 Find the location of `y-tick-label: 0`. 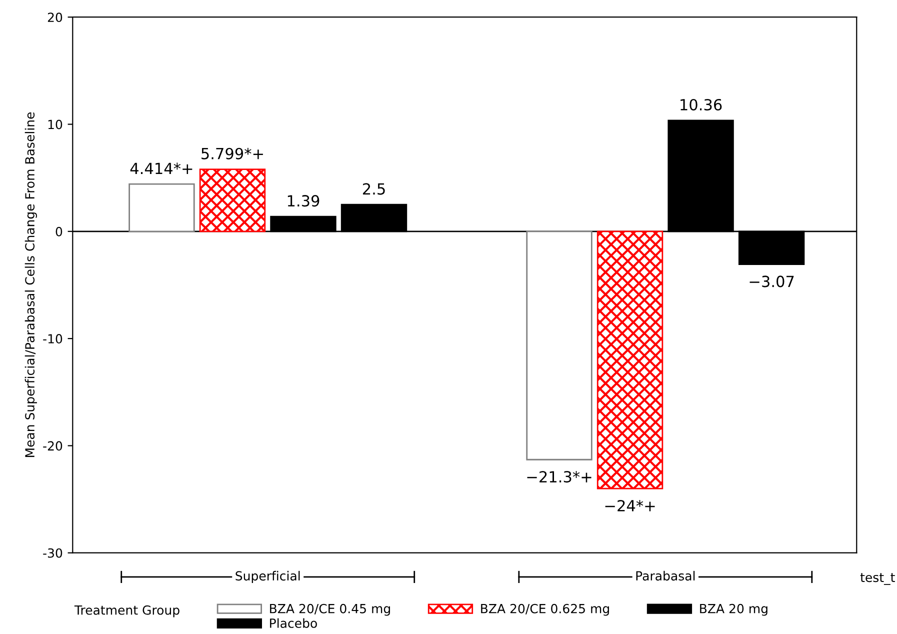

y-tick-label: 0 is located at coordinates (59, 231).